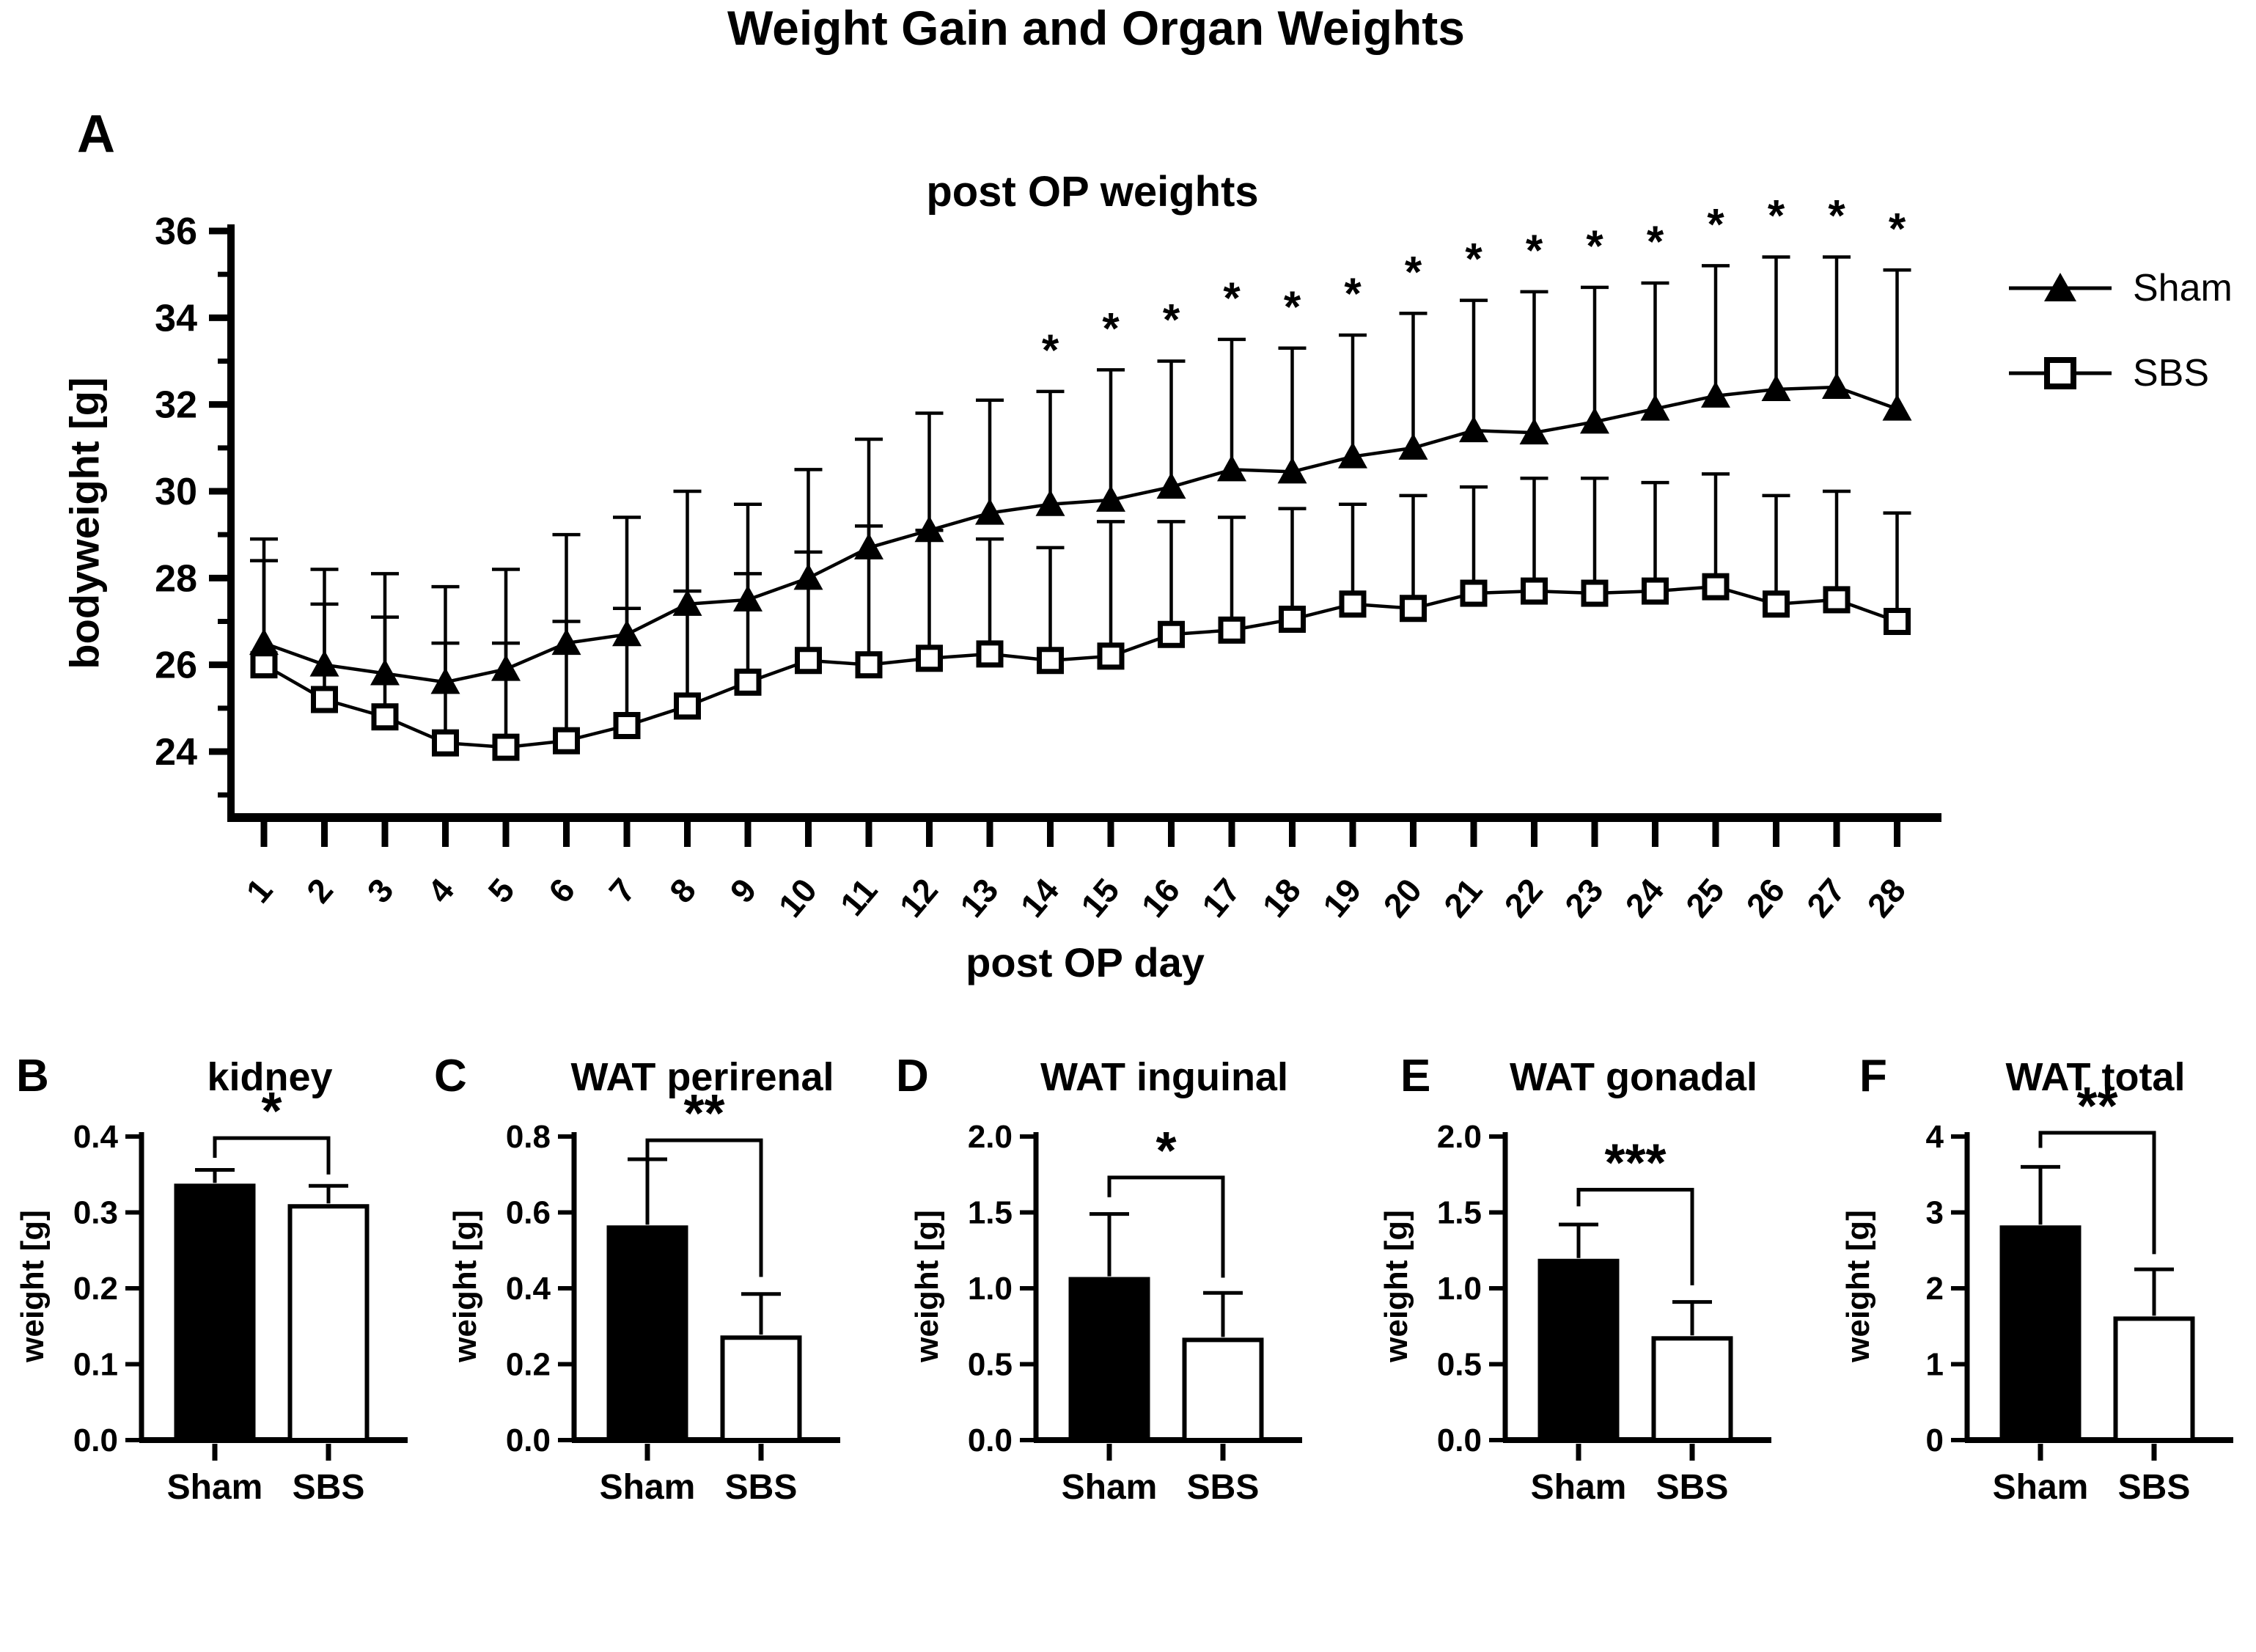 This screenshot has width=2256, height=1652. Describe the element at coordinates (450, 1076) in the screenshot. I see `panel-c-label: C` at that location.